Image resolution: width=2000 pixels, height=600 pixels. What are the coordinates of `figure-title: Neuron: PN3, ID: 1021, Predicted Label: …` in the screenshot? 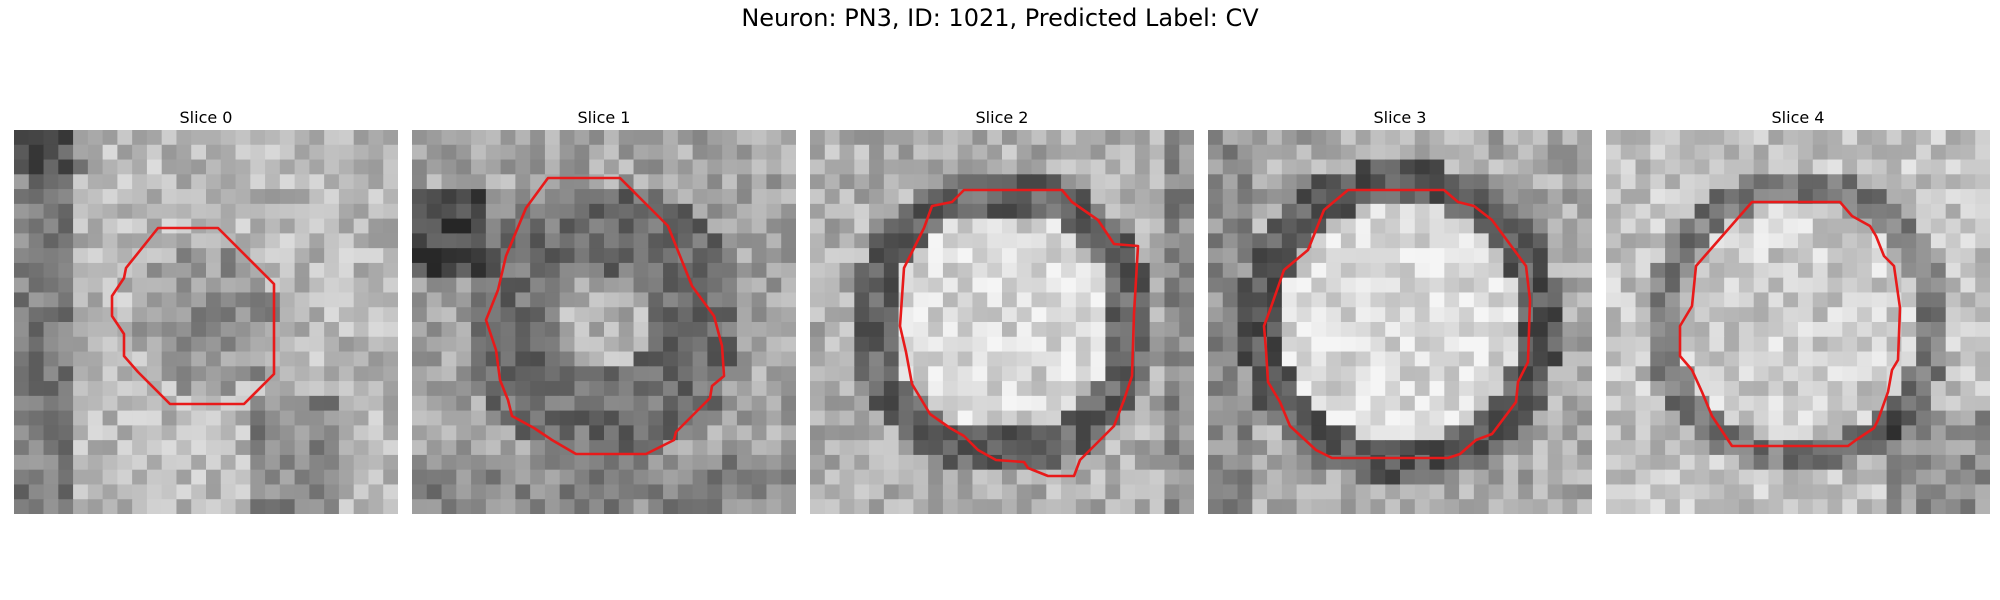 It's located at (1000, 18).